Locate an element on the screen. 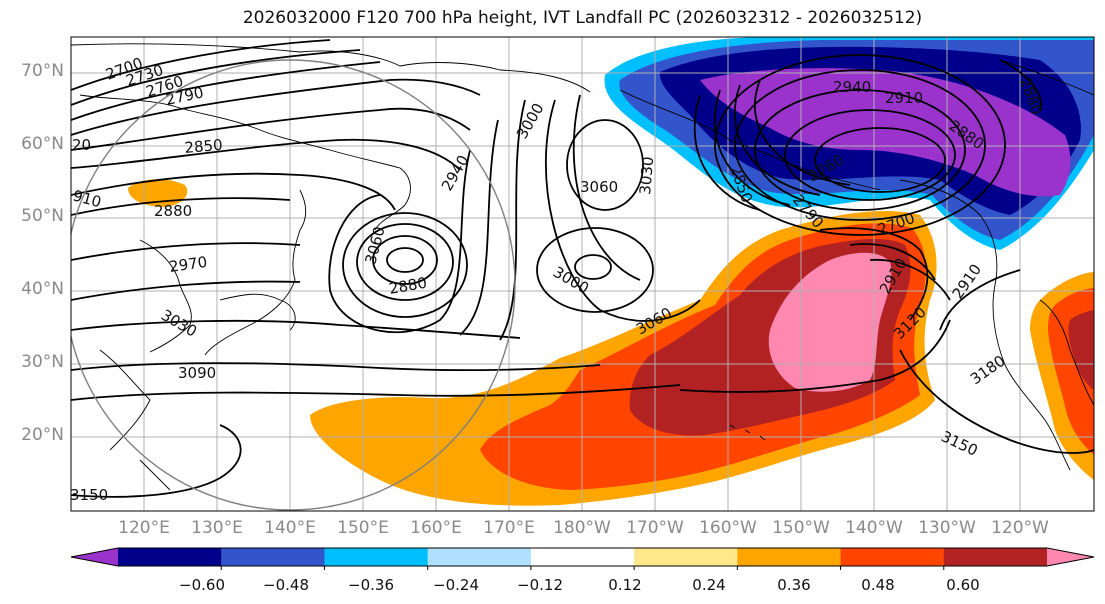 Image resolution: width=1105 pixels, height=604 pixels. colorbar-tick-label: −0.36 is located at coordinates (371, 585).